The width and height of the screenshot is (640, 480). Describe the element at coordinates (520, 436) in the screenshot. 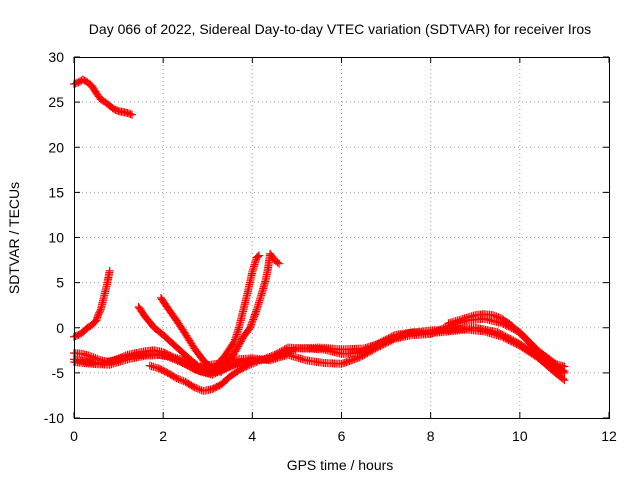

I see `x-tick-label: 10` at that location.